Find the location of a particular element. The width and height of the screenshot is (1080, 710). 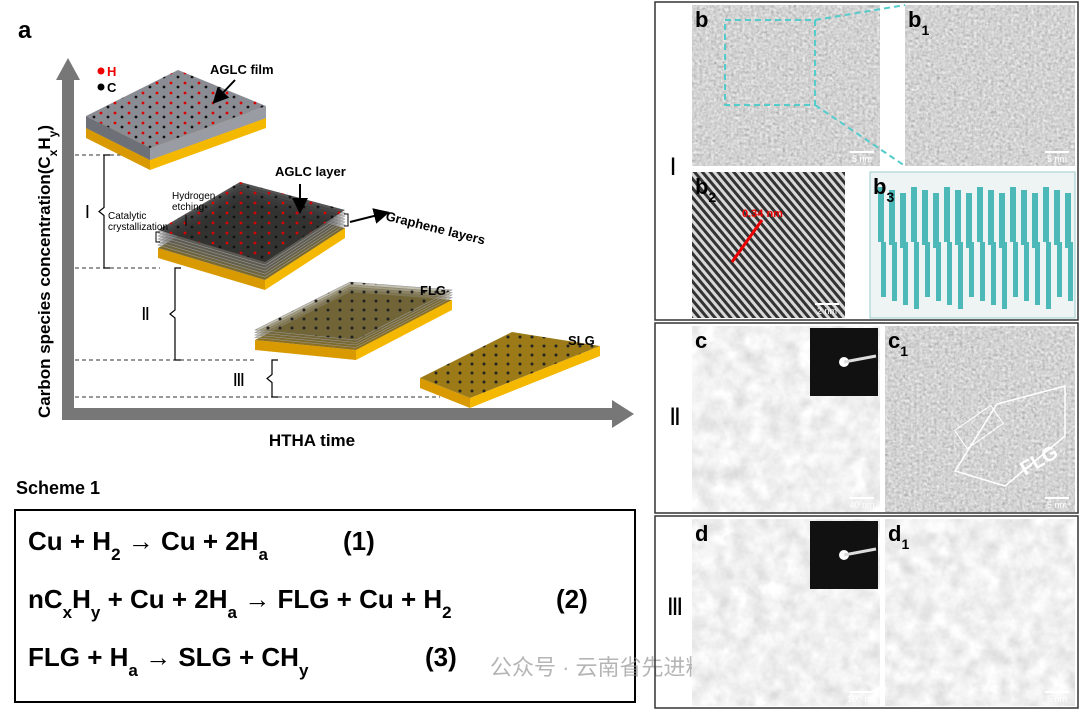

y-axis-label-part: Carbon species concentration(C is located at coordinates (44, 287).